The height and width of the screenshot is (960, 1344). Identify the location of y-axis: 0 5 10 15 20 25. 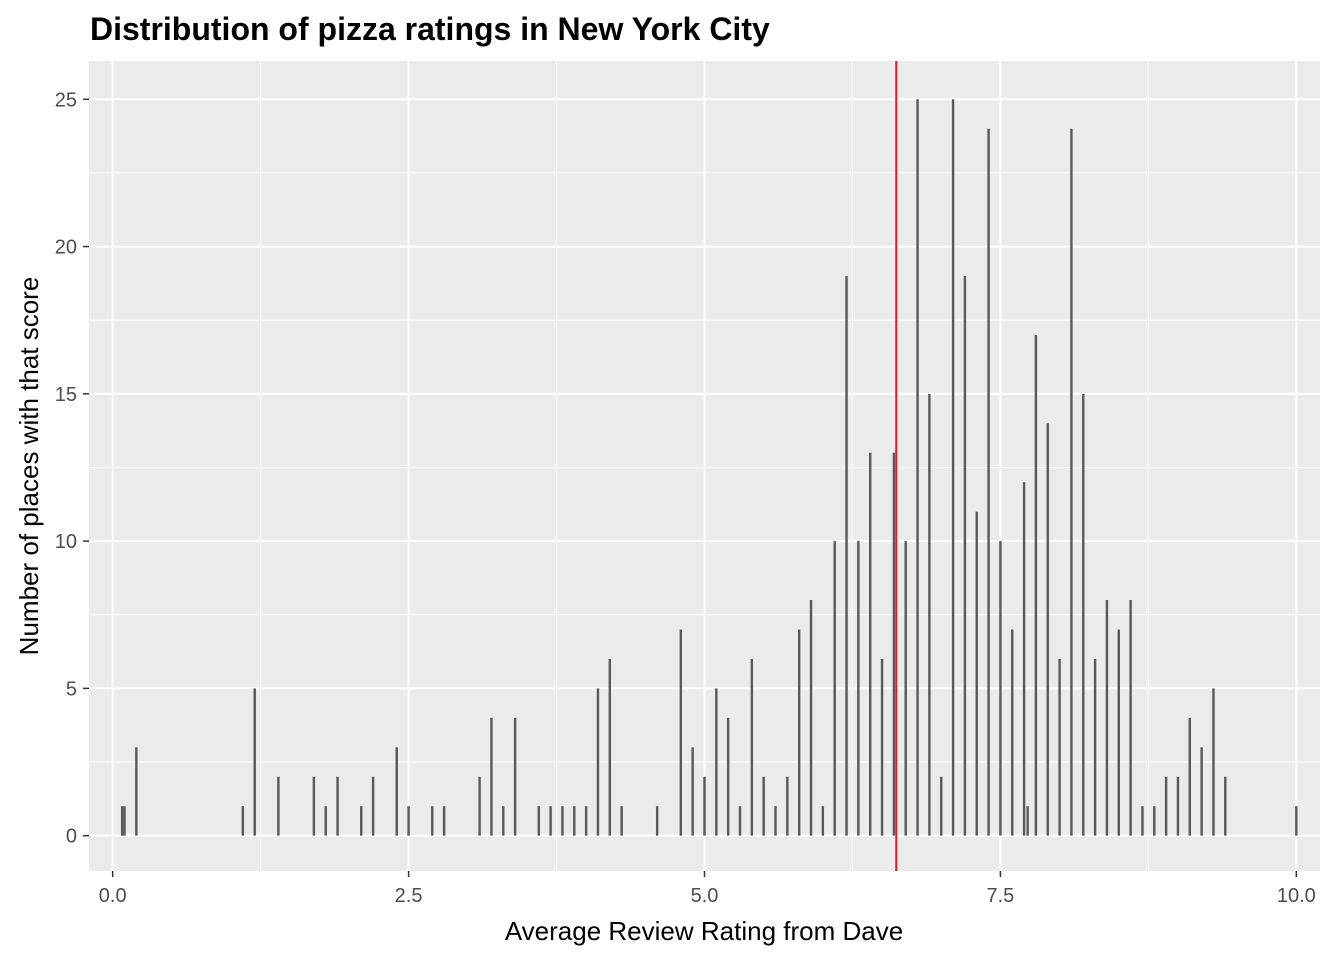
(72, 468).